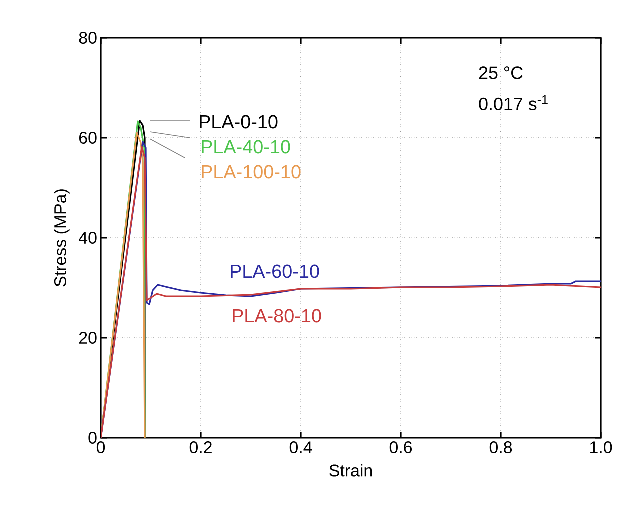  I want to click on x-tick-label: 0.6, so click(401, 448).